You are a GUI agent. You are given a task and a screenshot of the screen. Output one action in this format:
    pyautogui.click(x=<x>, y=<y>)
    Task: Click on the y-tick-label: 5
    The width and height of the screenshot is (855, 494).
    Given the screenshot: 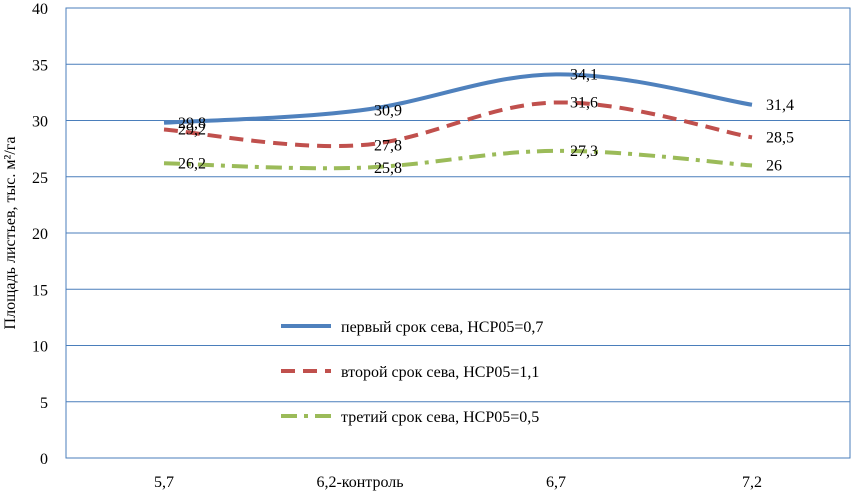 What is the action you would take?
    pyautogui.click(x=44, y=403)
    